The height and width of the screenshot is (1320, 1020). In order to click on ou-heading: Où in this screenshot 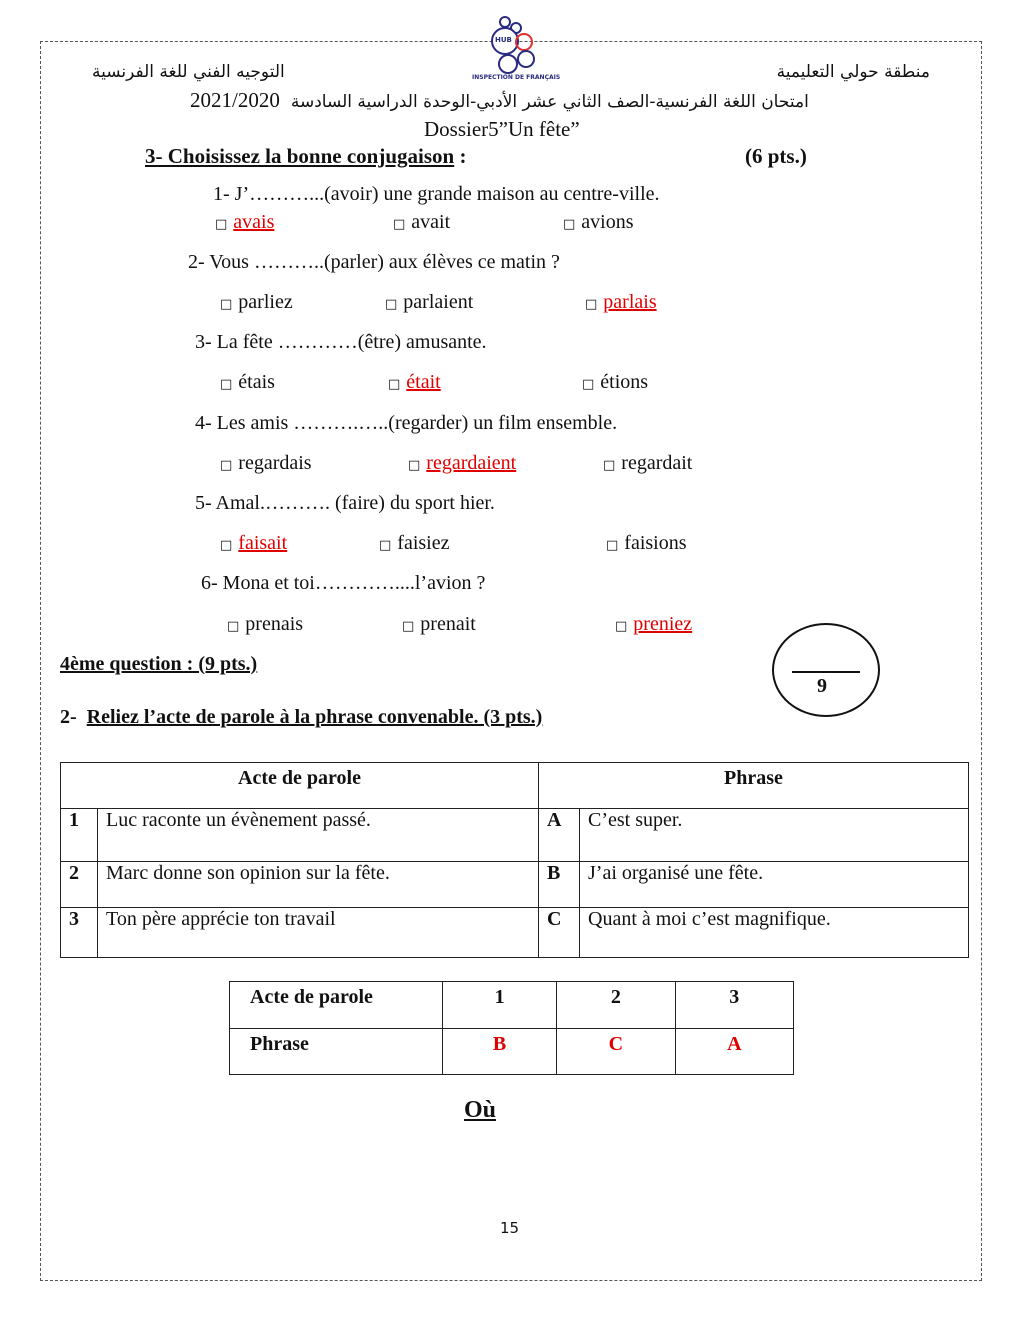, I will do `click(480, 1110)`.